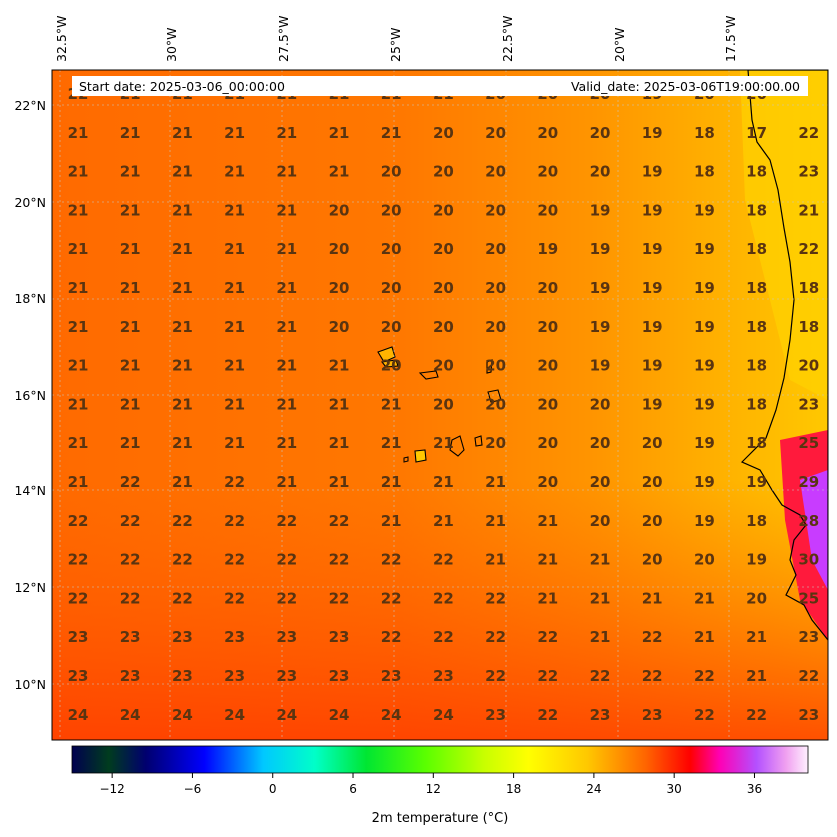 Image resolution: width=837 pixels, height=837 pixels. Describe the element at coordinates (30, 298) in the screenshot. I see `lat-label-18n: 18°N` at that location.